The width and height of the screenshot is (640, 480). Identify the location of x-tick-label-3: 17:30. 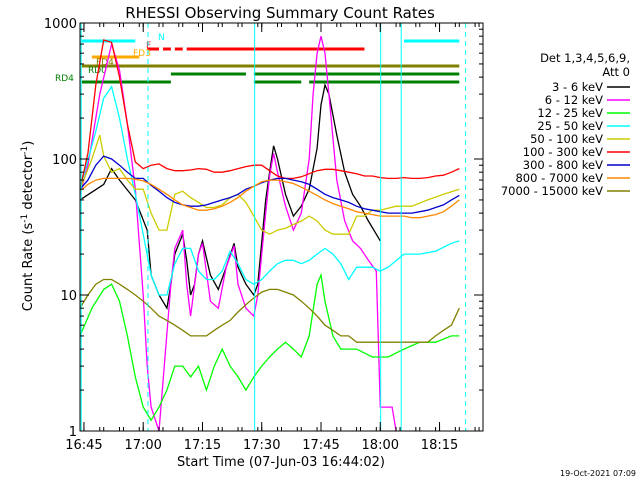
(261, 445).